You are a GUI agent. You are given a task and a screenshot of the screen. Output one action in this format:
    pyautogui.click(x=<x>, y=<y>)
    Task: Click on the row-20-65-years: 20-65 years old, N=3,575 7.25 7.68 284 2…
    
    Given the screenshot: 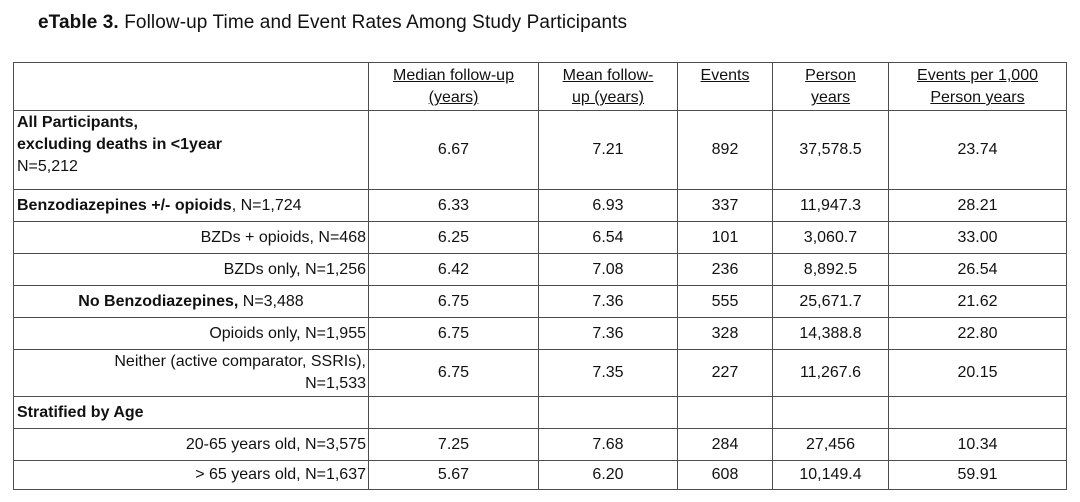 What is the action you would take?
    pyautogui.click(x=540, y=444)
    